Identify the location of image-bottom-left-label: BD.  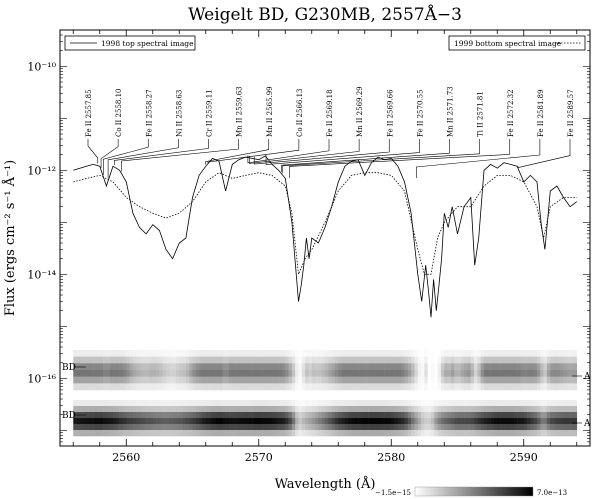
(69, 416).